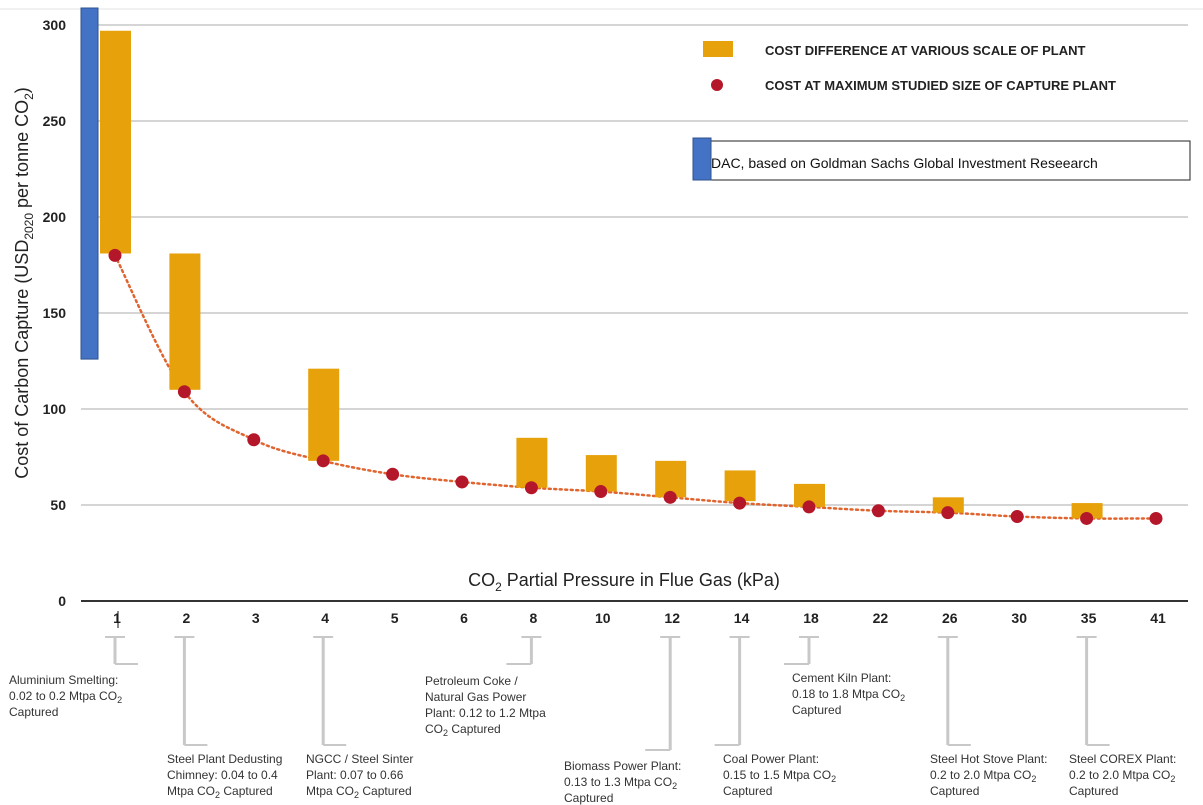  Describe the element at coordinates (624, 582) in the screenshot. I see `x-axis-title: CO2 Partial Pressure in Flue Gas (kPa)` at that location.